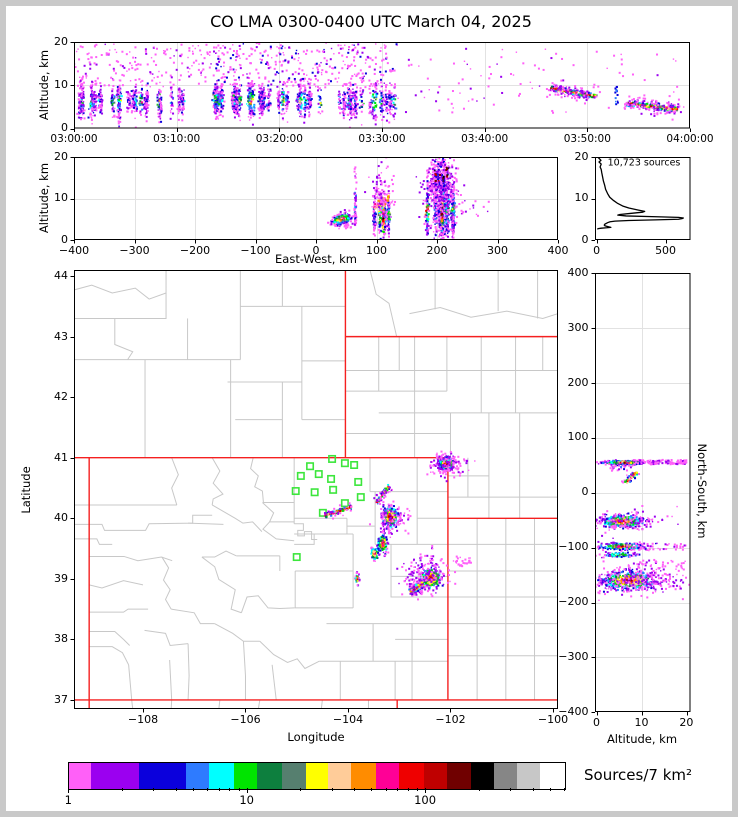  Describe the element at coordinates (245, 719) in the screenshot. I see `tick-label: −106` at that location.